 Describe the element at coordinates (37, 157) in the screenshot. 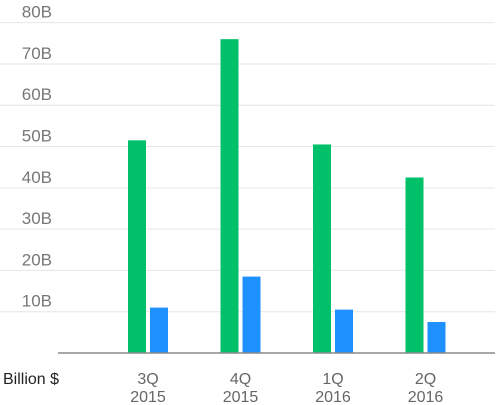

I see `y-axis-ticks: 10B 20B 30B 40B 50B 60B 70B 80B` at that location.